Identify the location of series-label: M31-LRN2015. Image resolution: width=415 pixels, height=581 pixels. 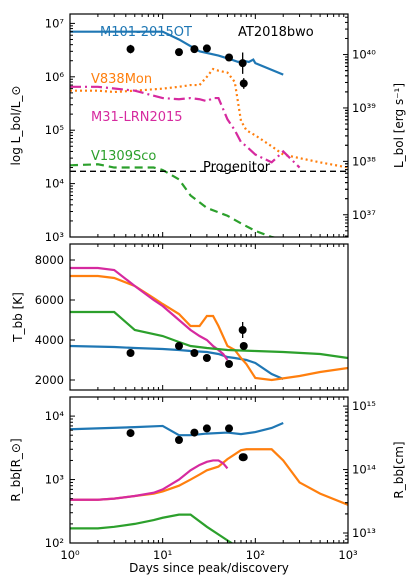
(137, 117).